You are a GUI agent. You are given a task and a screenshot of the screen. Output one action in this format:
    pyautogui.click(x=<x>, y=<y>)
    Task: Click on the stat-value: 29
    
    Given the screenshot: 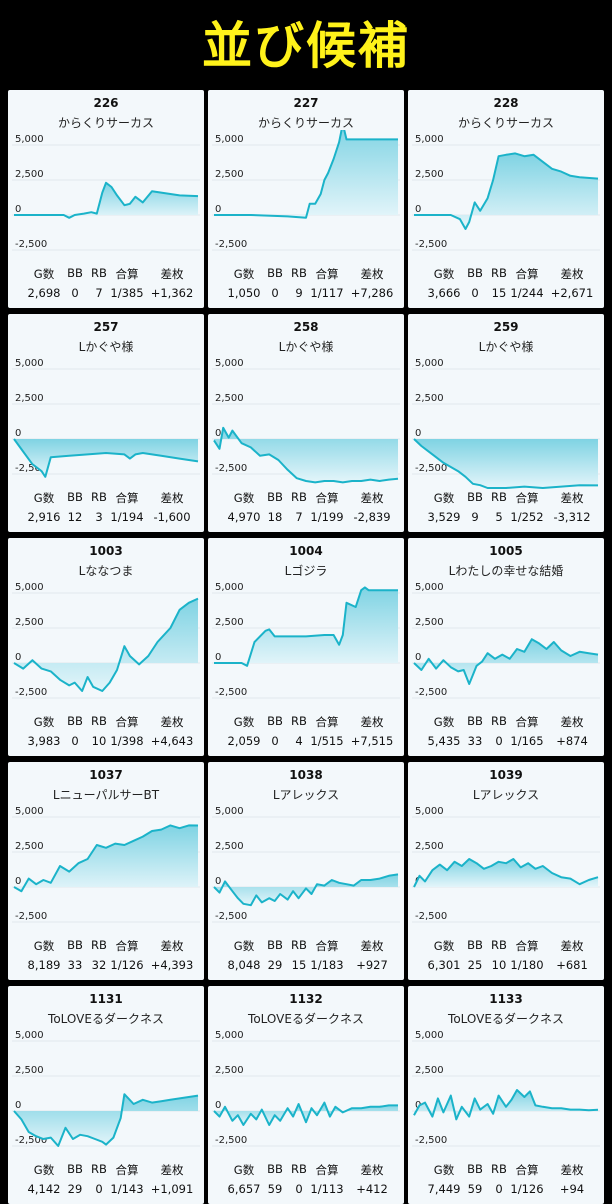 What is the action you would take?
    pyautogui.click(x=275, y=965)
    